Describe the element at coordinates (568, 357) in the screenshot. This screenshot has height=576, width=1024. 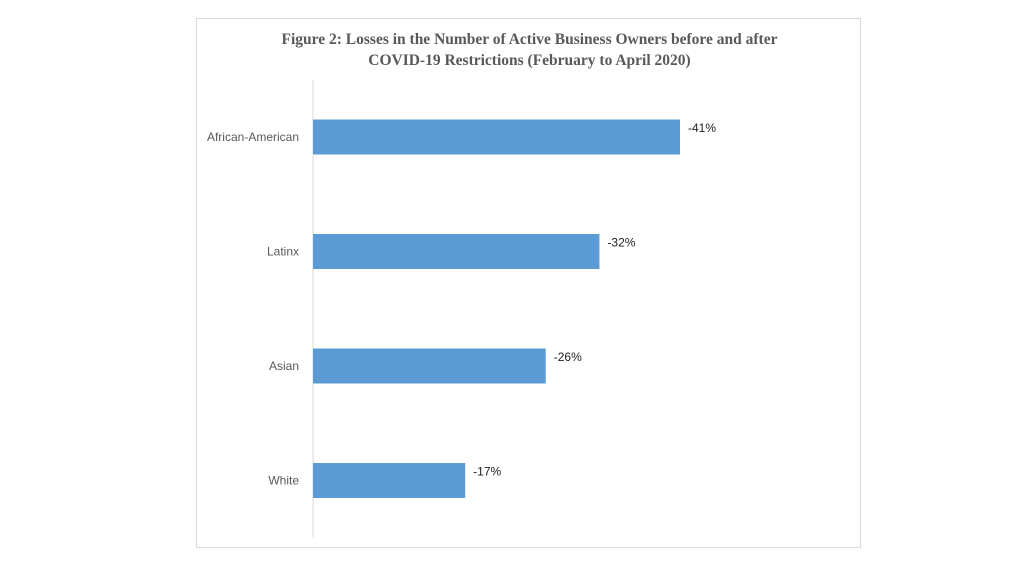
I see `data-label: -26%` at that location.